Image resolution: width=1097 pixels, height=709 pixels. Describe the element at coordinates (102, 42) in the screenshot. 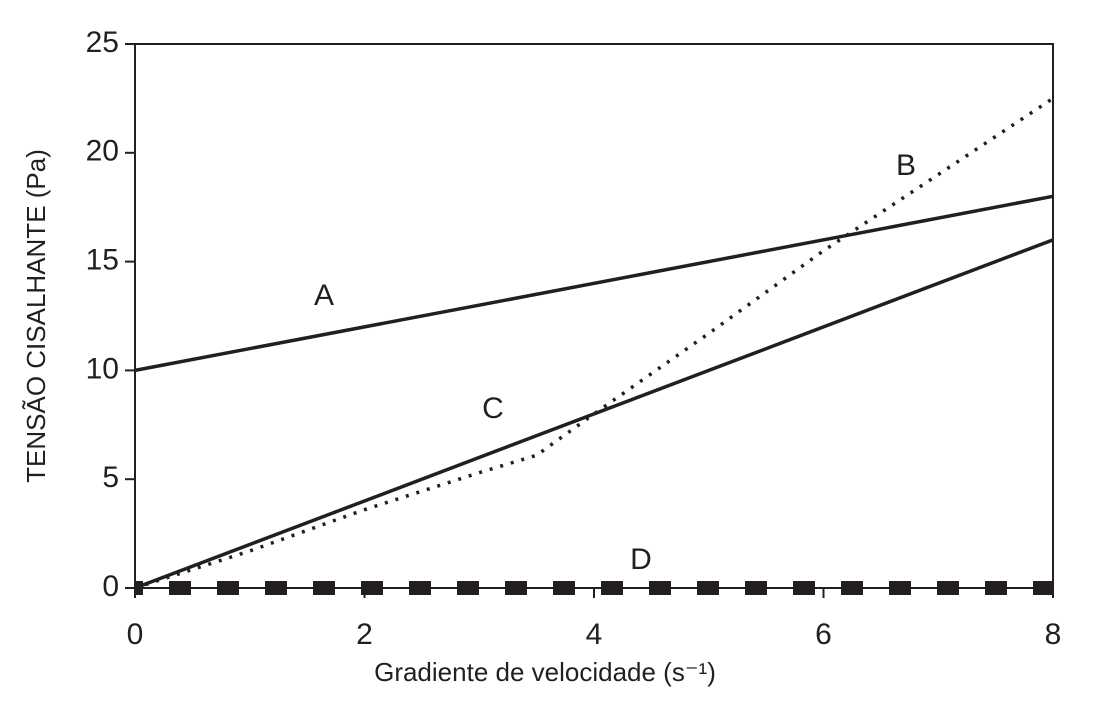

I see `y-tick-label: 25` at that location.